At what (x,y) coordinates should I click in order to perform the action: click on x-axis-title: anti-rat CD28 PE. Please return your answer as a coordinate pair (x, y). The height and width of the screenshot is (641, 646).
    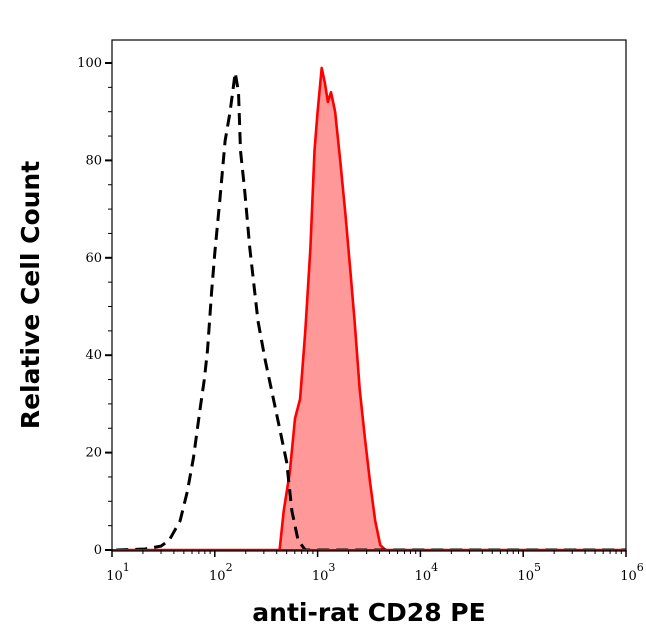
    Looking at the image, I should click on (368, 612).